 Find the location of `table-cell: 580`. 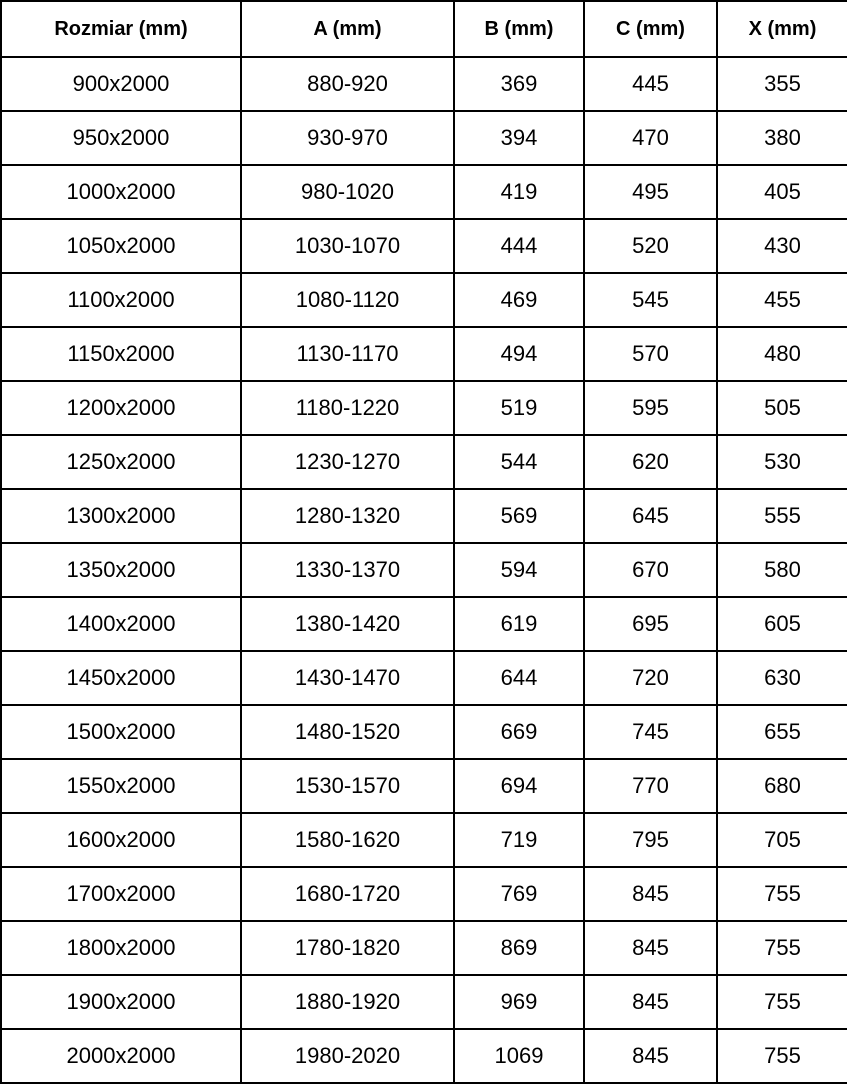

table-cell: 580 is located at coordinates (781, 570).